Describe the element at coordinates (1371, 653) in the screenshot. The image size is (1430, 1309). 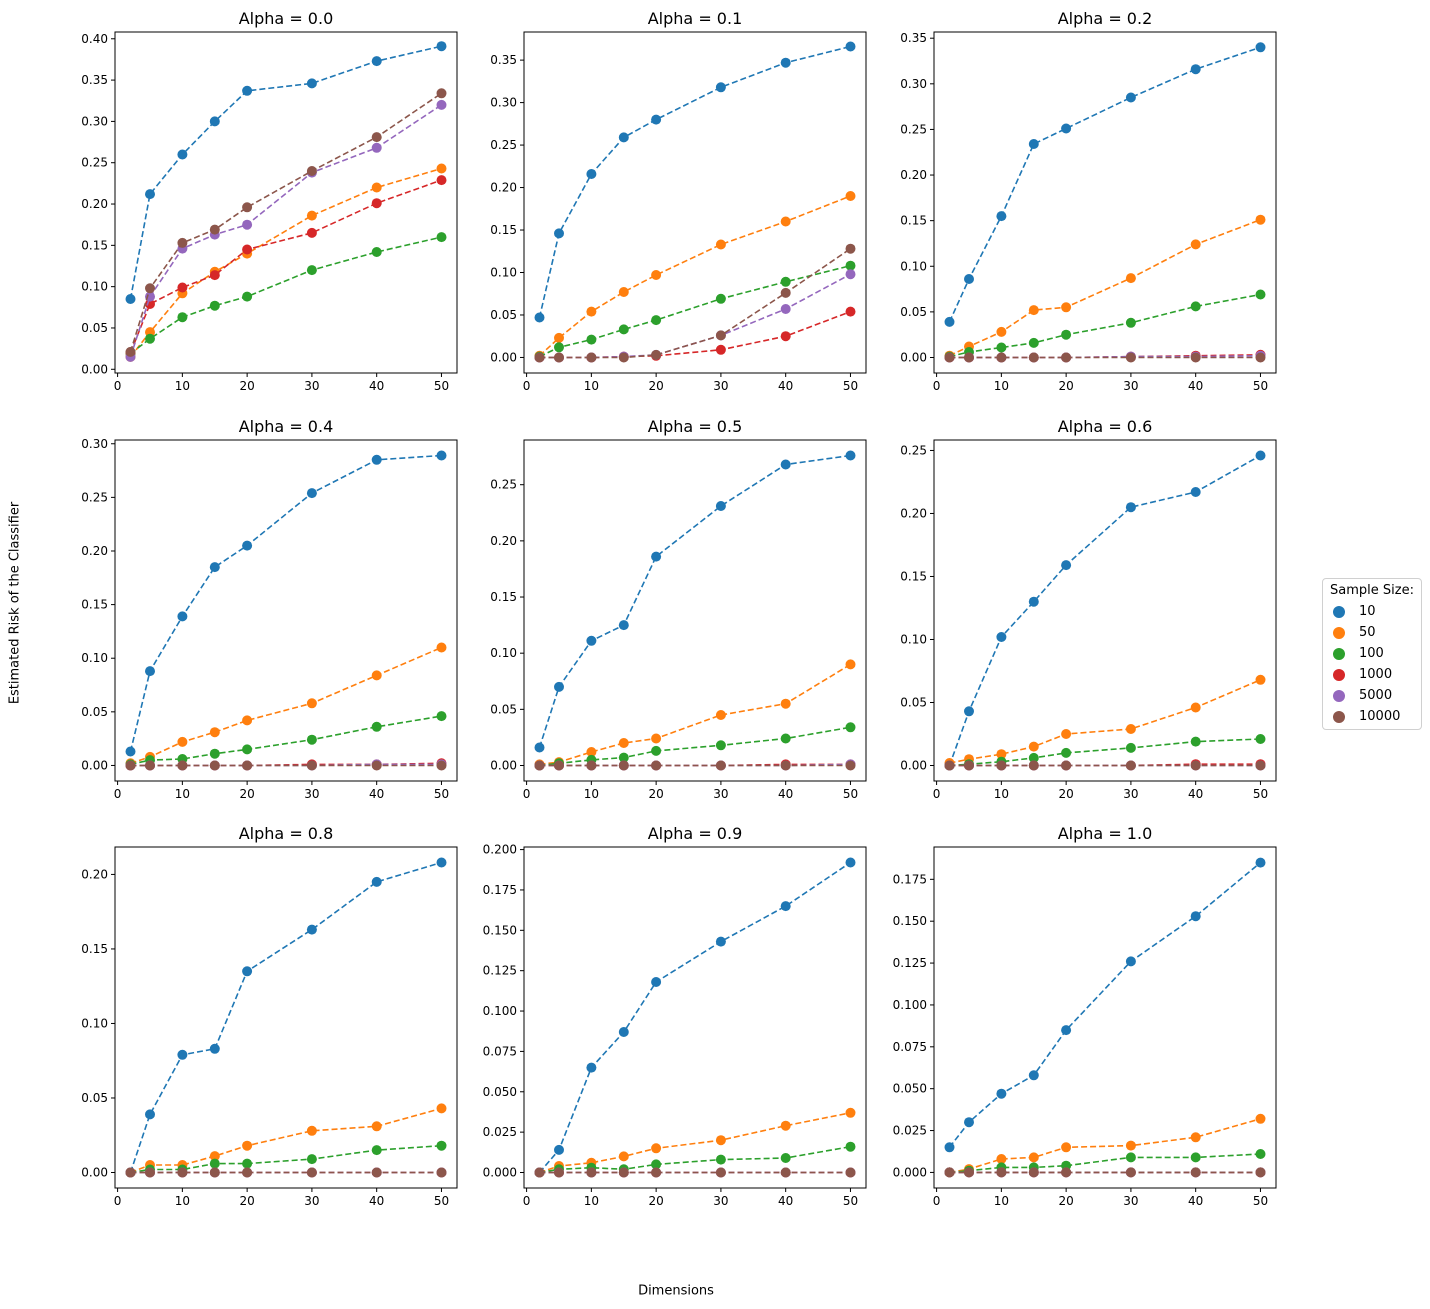
I see `legend-label: 100` at that location.